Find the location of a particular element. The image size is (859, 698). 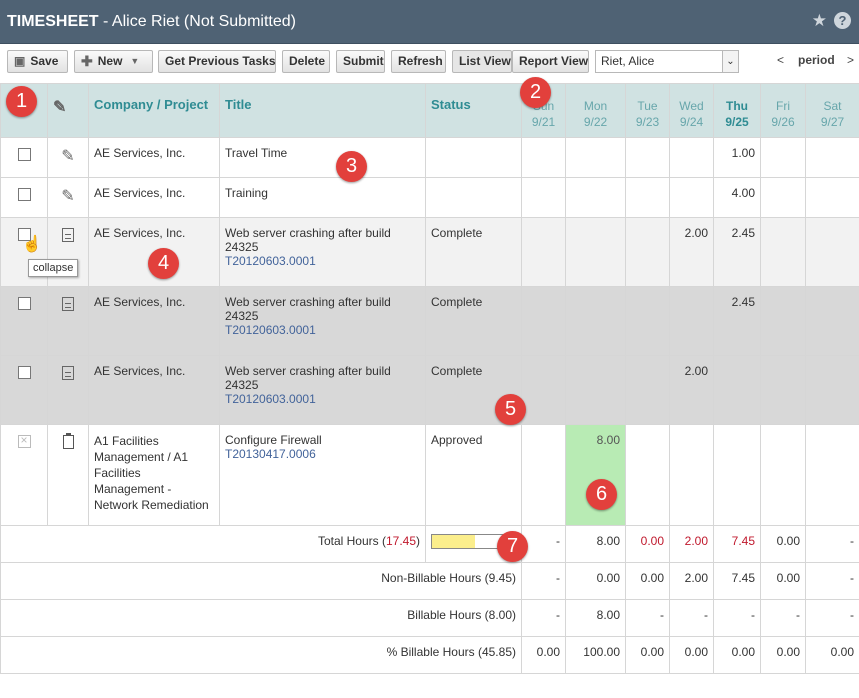

report-view-button: Report View is located at coordinates (550, 61).